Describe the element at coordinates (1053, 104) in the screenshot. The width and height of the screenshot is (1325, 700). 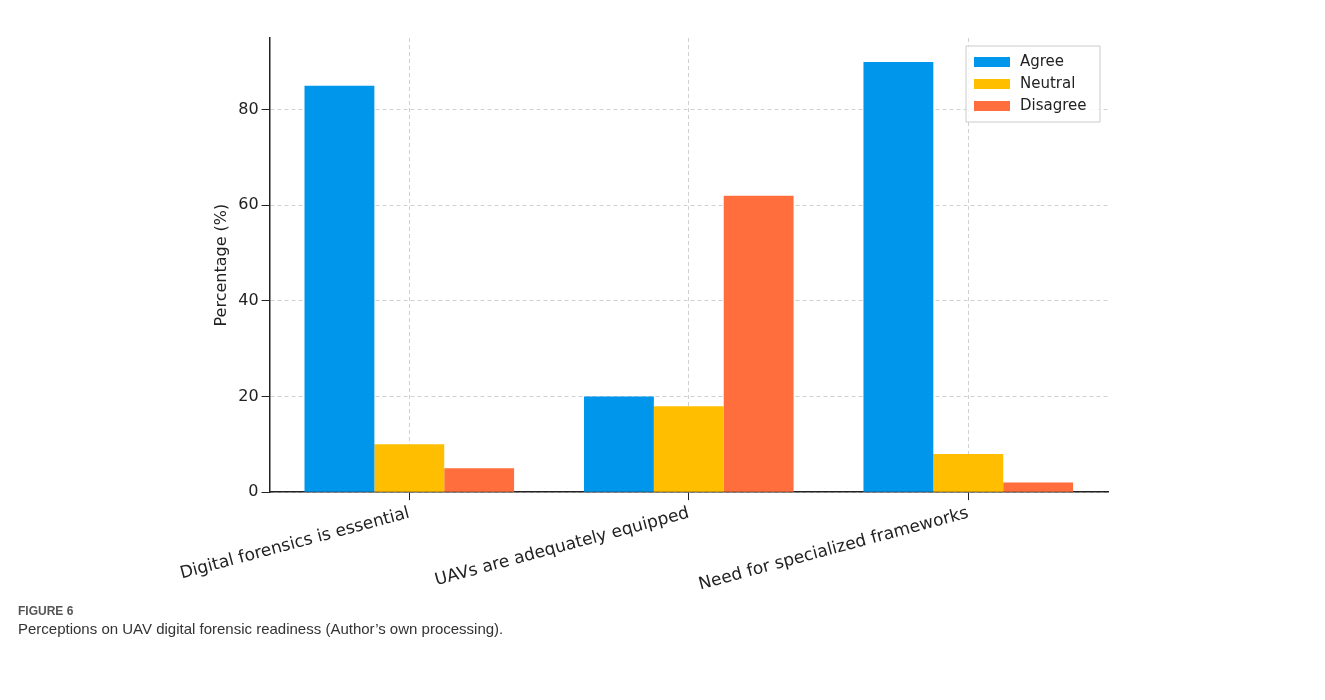
I see `legend-label: Disagree` at that location.